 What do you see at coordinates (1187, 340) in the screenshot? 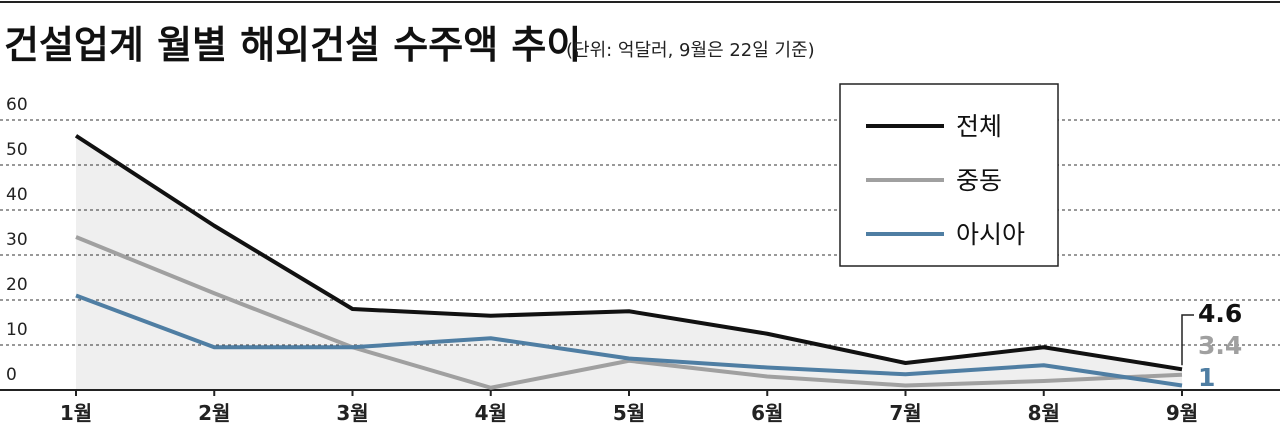
I see `leader-line` at bounding box center [1187, 340].